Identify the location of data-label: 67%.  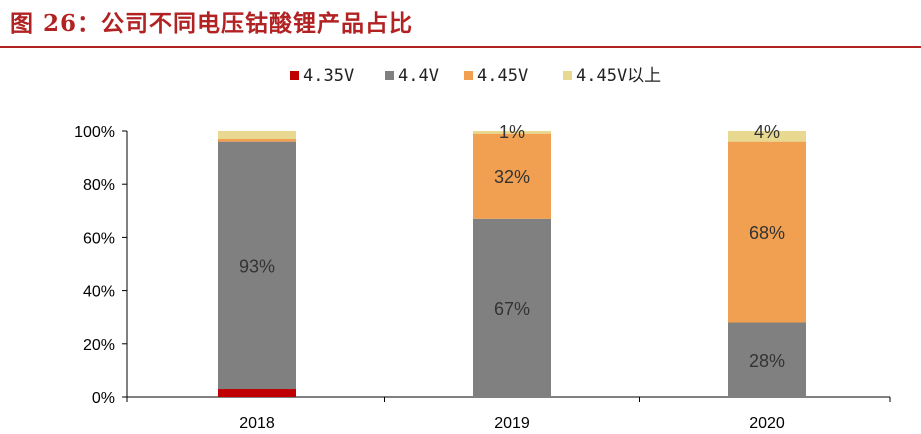
(512, 309).